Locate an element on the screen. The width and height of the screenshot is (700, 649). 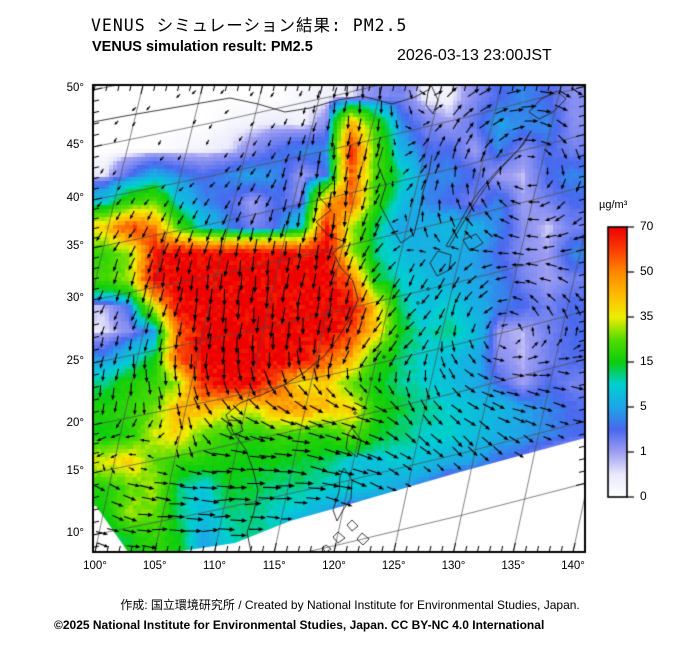
colorbar-tick-label: 0 is located at coordinates (643, 496).